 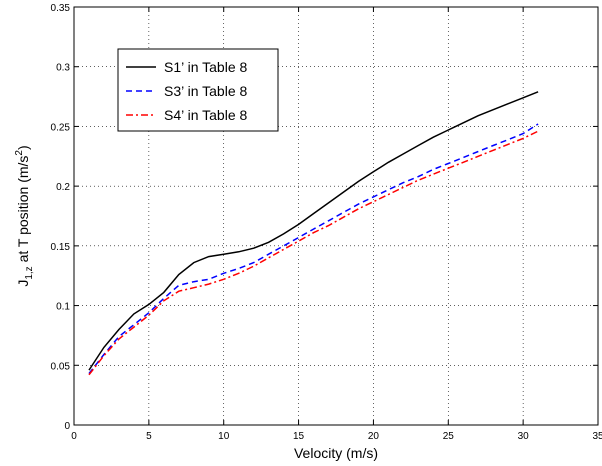 What do you see at coordinates (61, 8) in the screenshot?
I see `y-tick-label: 0.35` at bounding box center [61, 8].